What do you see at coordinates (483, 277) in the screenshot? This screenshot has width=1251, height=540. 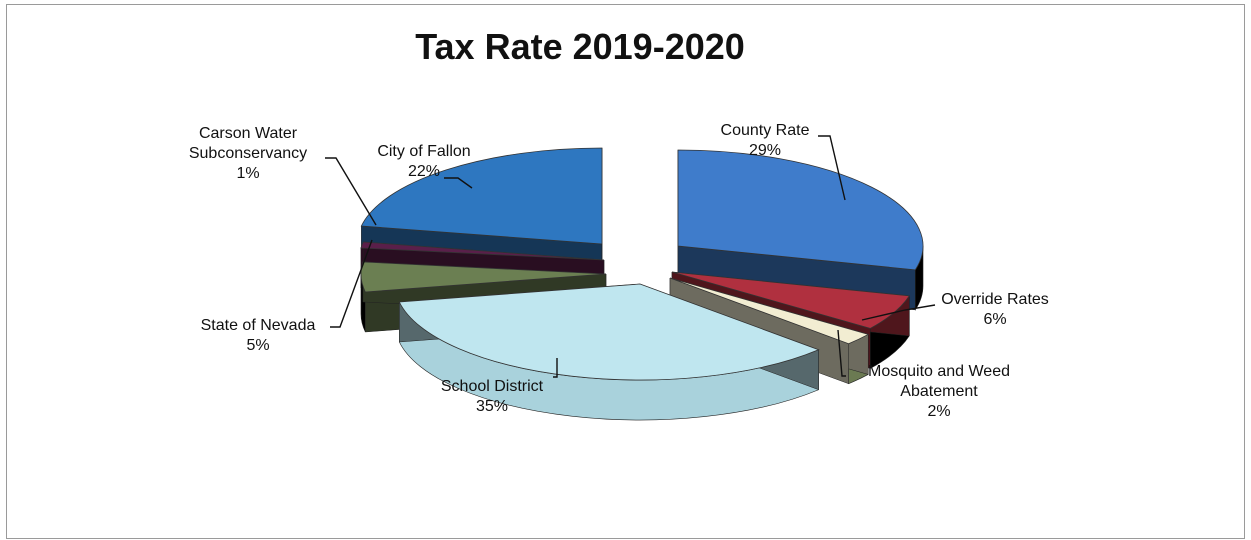 I see `slice-top-state-of-nevada` at bounding box center [483, 277].